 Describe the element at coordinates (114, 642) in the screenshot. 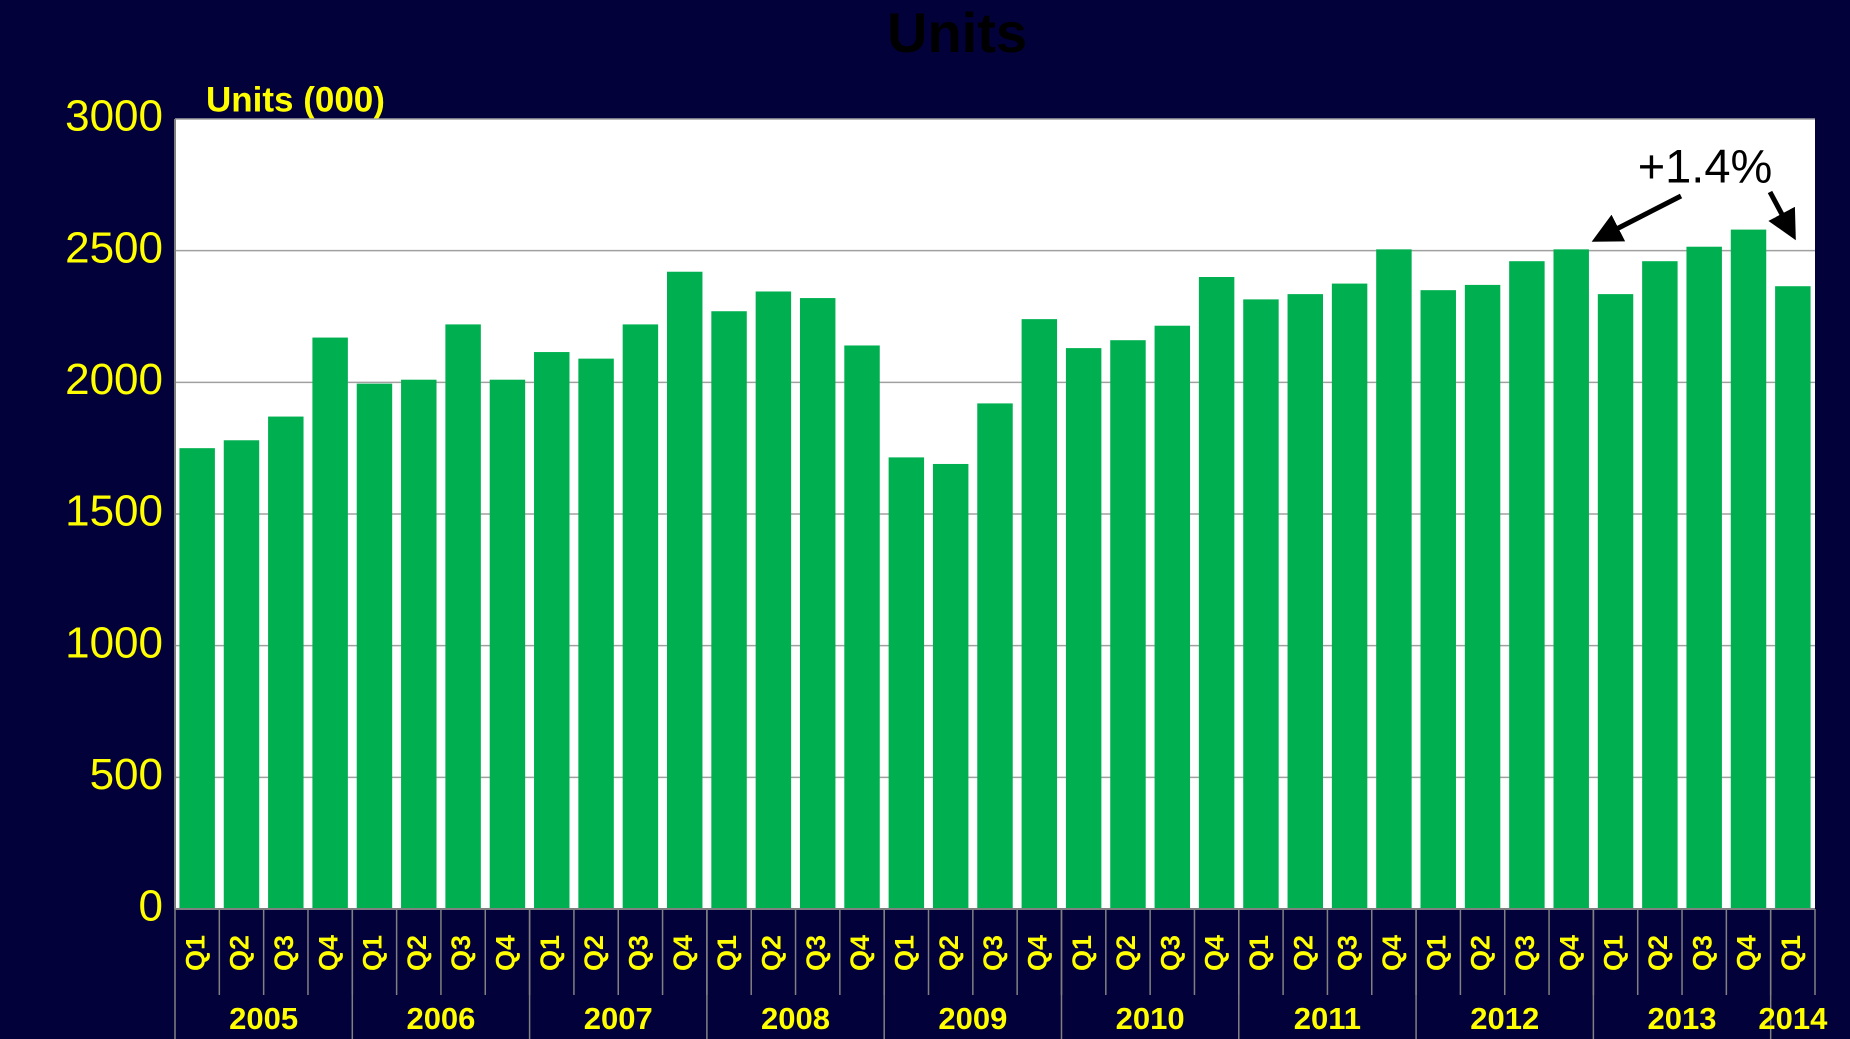

I see `y-tick-label: 1000` at that location.